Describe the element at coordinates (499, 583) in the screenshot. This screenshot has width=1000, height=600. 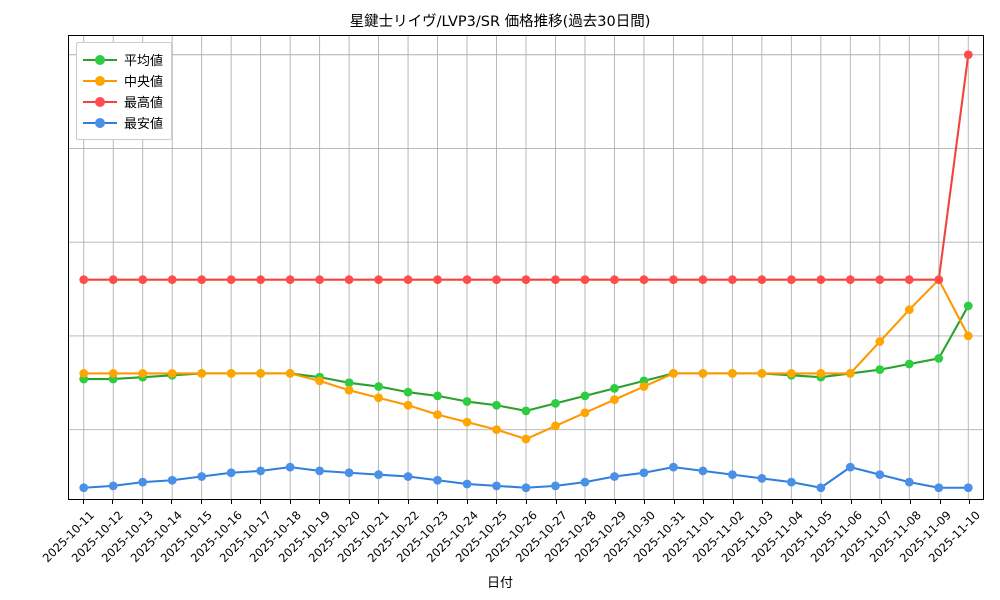
I see `x-axis-label: 日付` at that location.